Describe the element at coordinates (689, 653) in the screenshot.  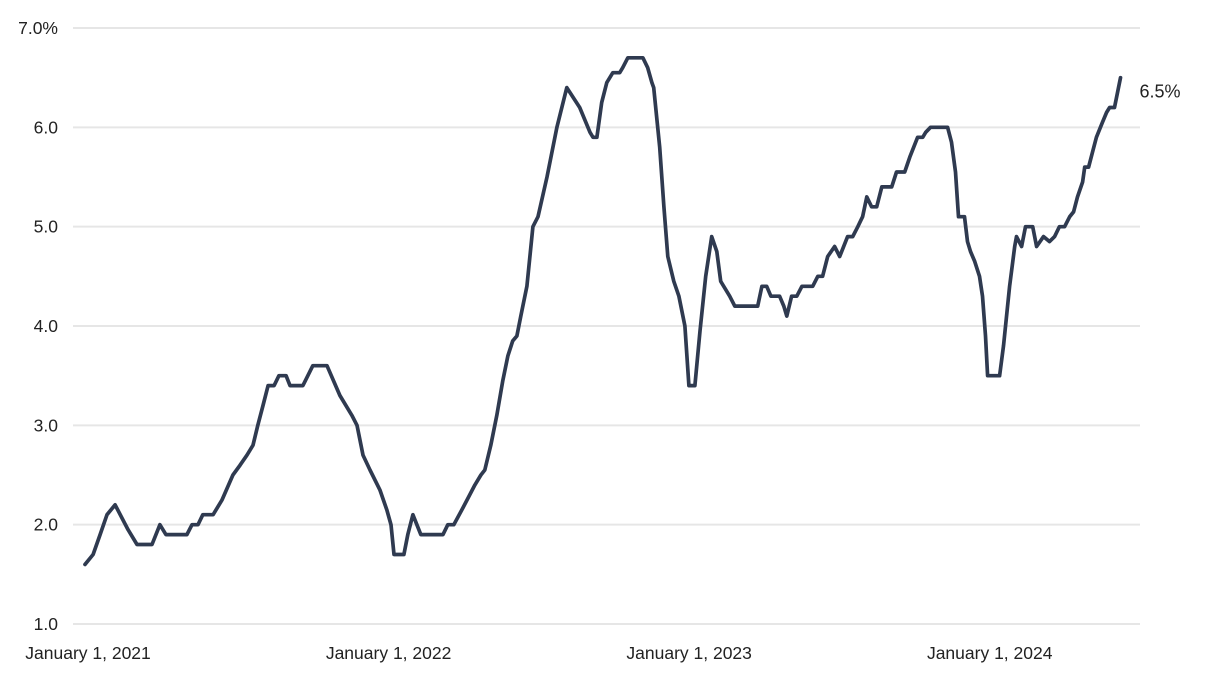
I see `x-axis-tick-label: January 1, 2023` at that location.